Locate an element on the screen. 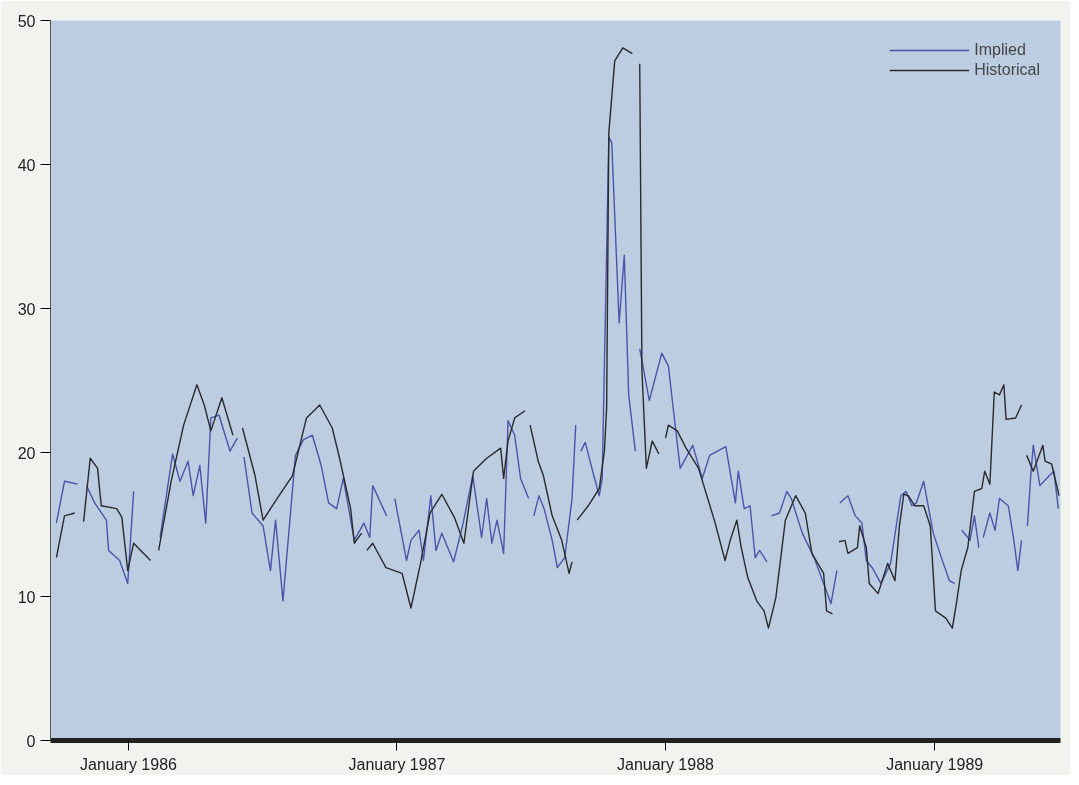  legend-label: Historical is located at coordinates (1007, 70).